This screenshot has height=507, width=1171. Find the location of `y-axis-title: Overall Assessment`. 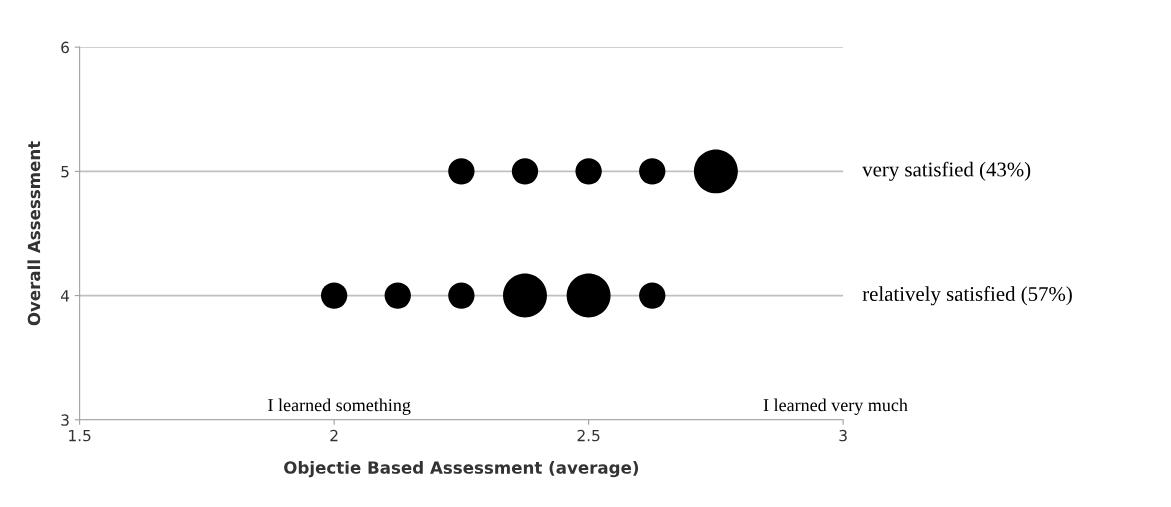

y-axis-title: Overall Assessment is located at coordinates (34, 233).